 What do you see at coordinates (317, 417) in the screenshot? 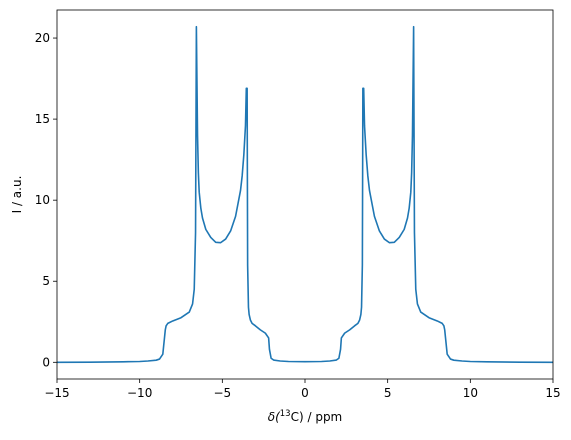
I see `x-axis-label-suffix: C) / ppm` at bounding box center [317, 417].